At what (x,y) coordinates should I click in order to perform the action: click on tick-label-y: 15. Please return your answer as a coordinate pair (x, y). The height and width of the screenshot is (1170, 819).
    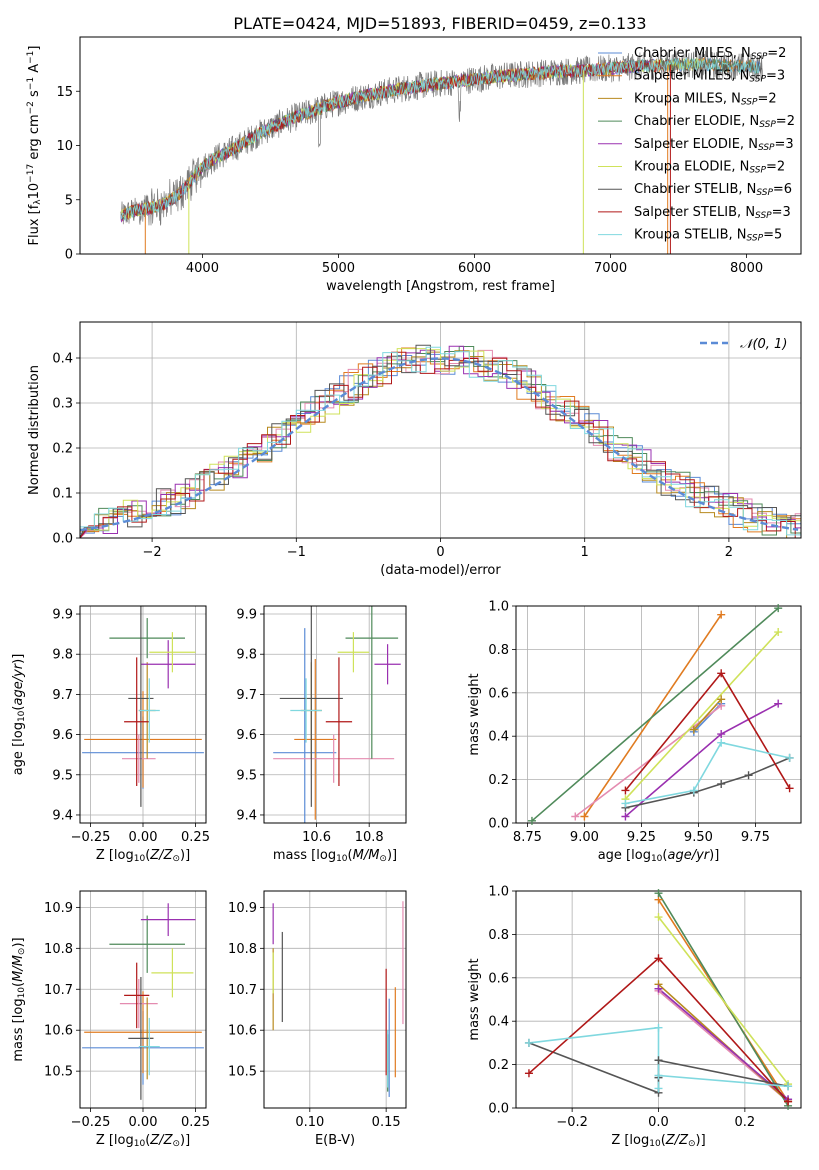
    Looking at the image, I should click on (64, 92).